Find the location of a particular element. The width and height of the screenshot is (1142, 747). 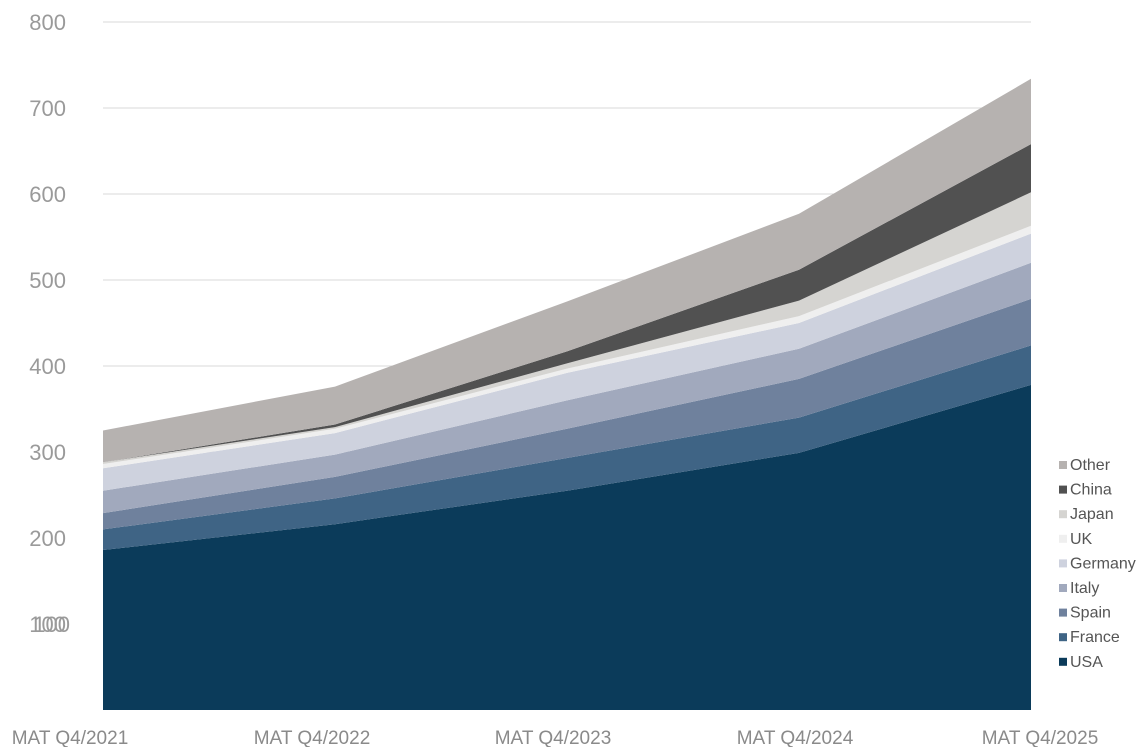

legend-item-germany: Germany is located at coordinates (1097, 563).